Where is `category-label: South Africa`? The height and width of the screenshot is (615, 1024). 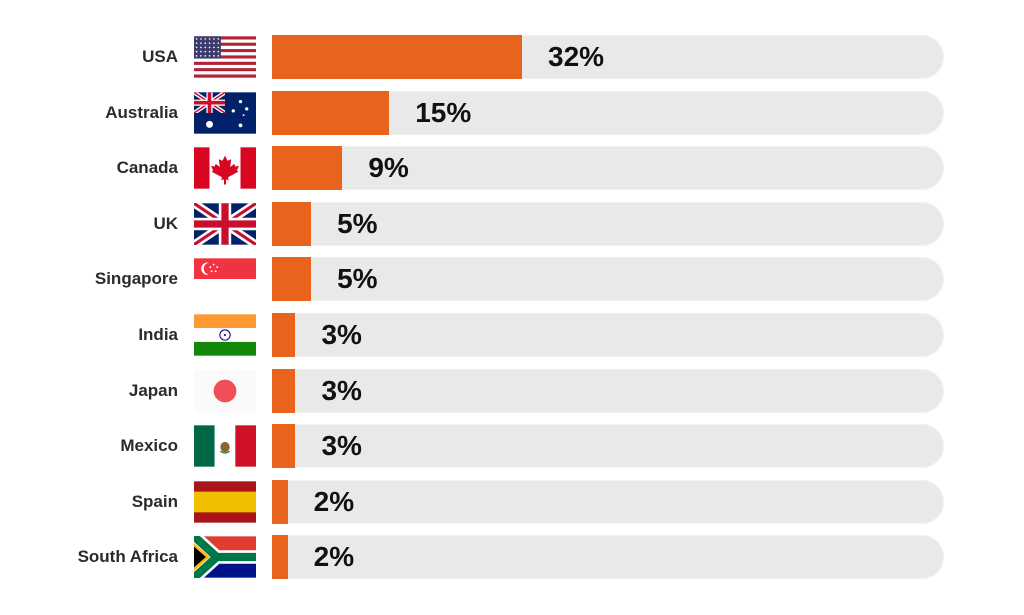
category-label: South Africa is located at coordinates (127, 557).